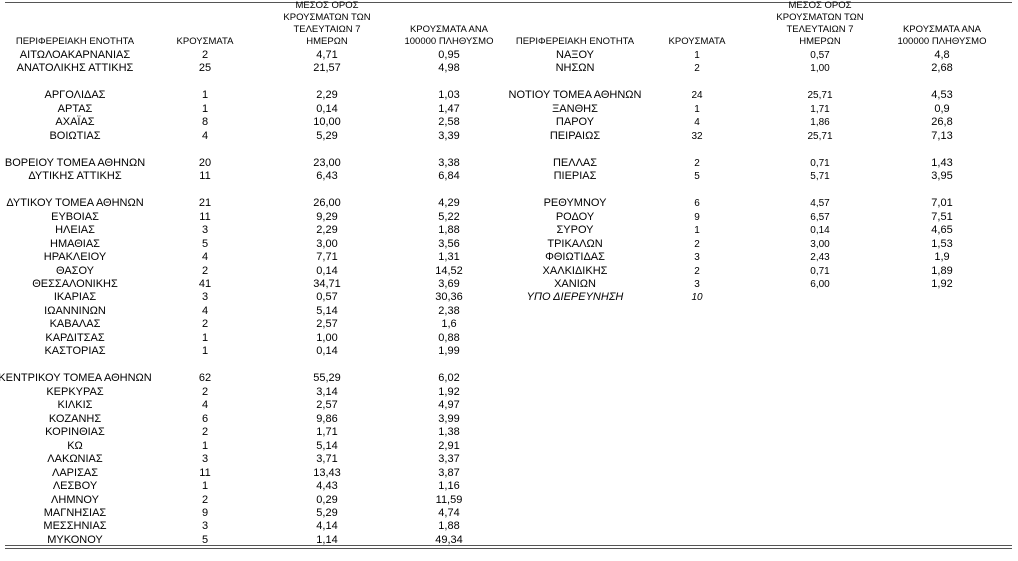 The height and width of the screenshot is (561, 1018). I want to click on region-name: ΜΑΓΝΗΣΙΑΣ, so click(75, 512).